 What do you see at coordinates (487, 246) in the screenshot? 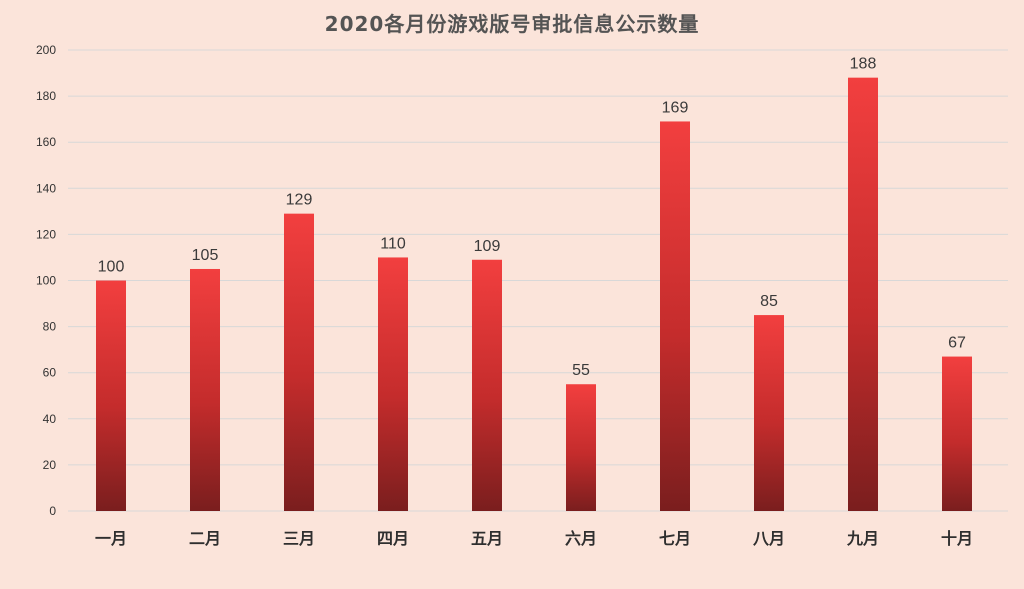
I see `data-label: 109` at bounding box center [487, 246].